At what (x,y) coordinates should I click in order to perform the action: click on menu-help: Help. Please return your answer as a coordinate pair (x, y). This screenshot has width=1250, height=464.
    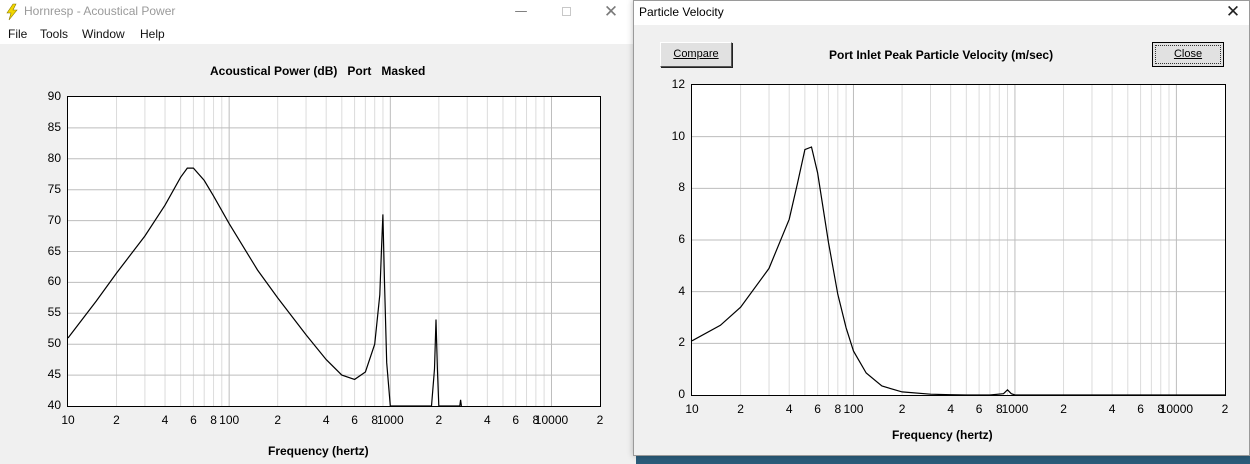
    Looking at the image, I should click on (152, 34).